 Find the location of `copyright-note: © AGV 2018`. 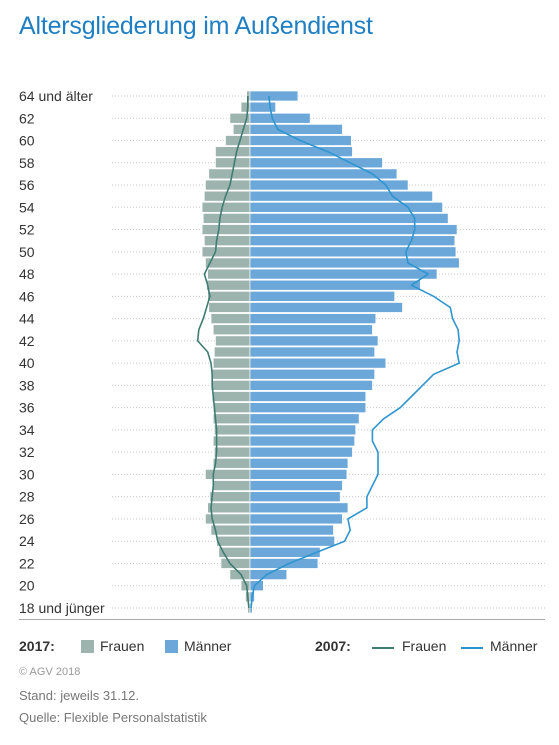

copyright-note: © AGV 2018 is located at coordinates (50, 672).